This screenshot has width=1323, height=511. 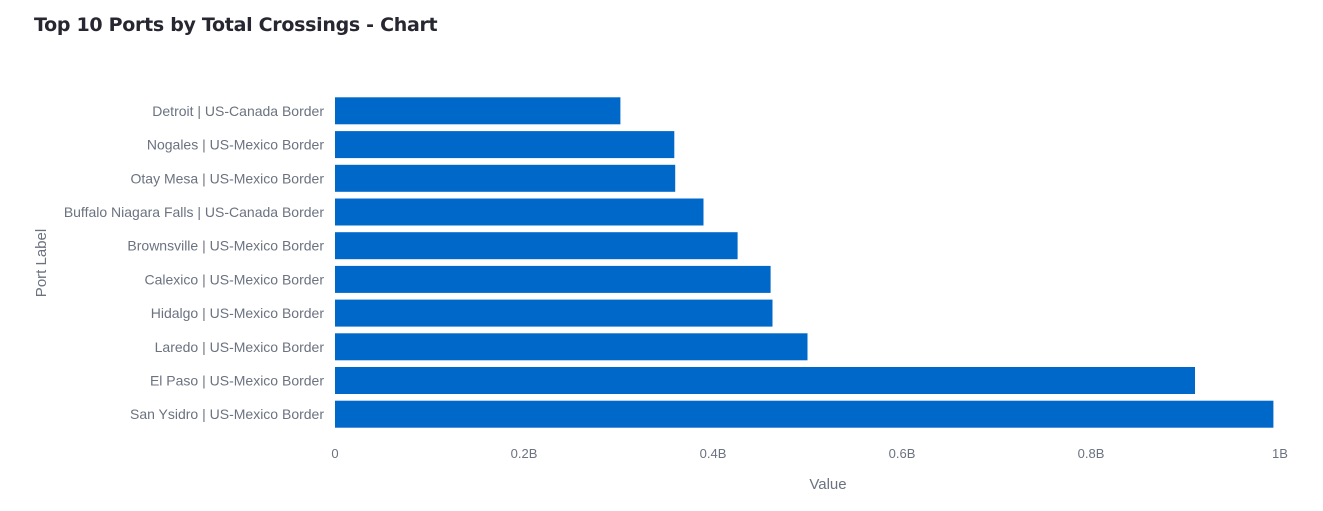 I want to click on y-tick-label: El Paso | US-Mexico Border, so click(x=237, y=381).